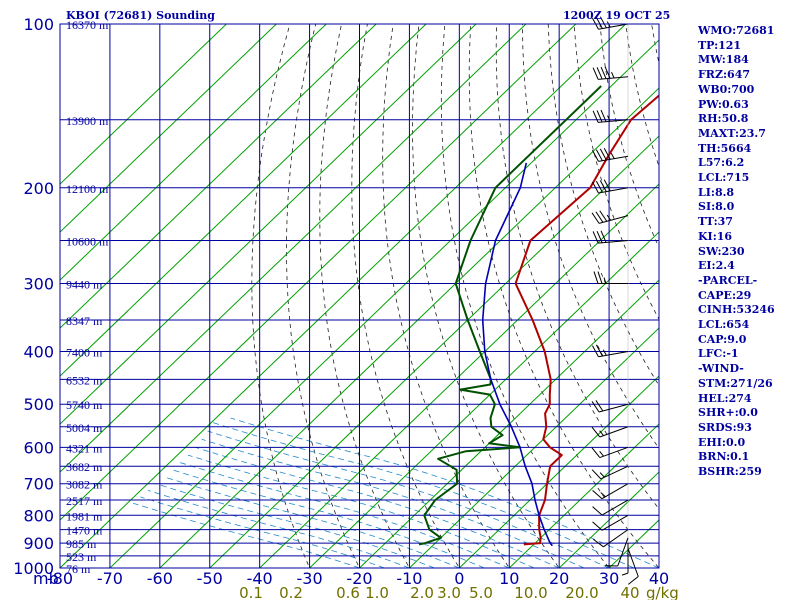 This screenshot has width=800, height=600. What do you see at coordinates (728, 280) in the screenshot?
I see `index-row: -PARCEL-` at bounding box center [728, 280].